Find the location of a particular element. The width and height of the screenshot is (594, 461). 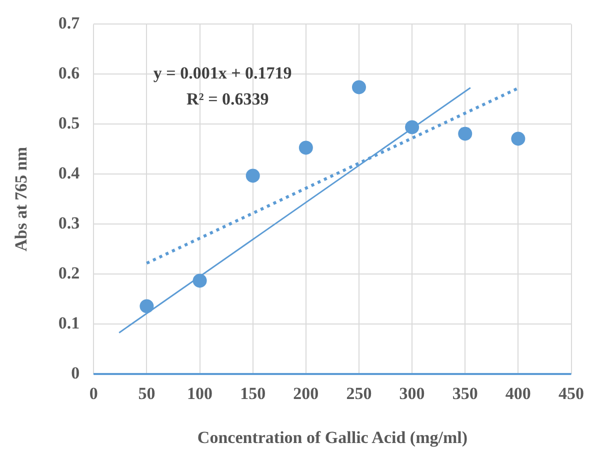

x-tick-label: 350 is located at coordinates (465, 393).